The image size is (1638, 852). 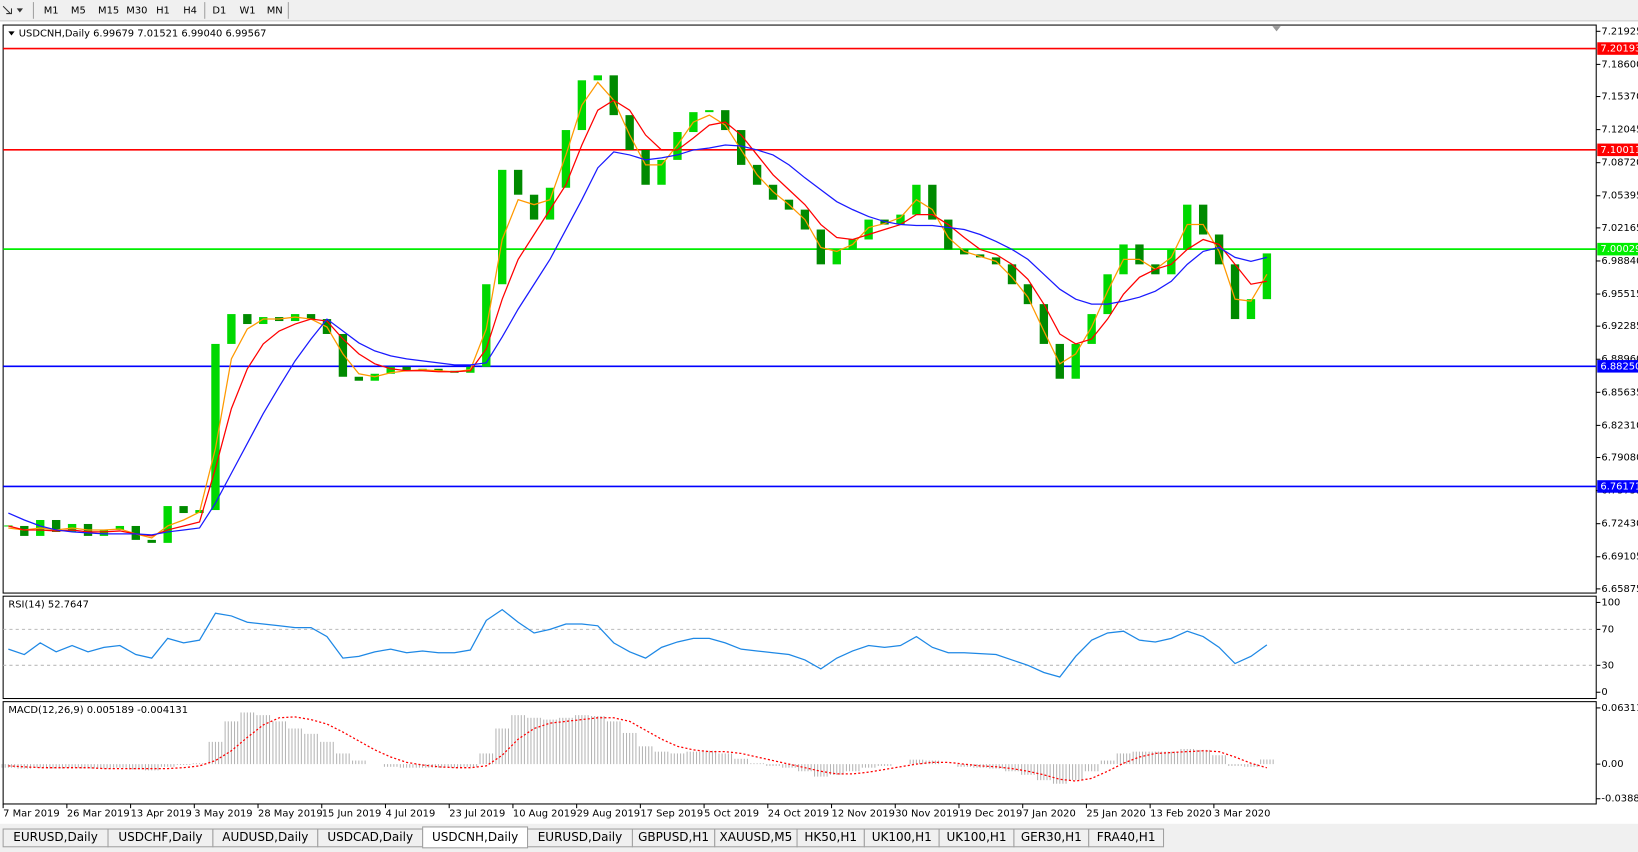 I want to click on y-tick-label: 7.05395, so click(x=1619, y=196).